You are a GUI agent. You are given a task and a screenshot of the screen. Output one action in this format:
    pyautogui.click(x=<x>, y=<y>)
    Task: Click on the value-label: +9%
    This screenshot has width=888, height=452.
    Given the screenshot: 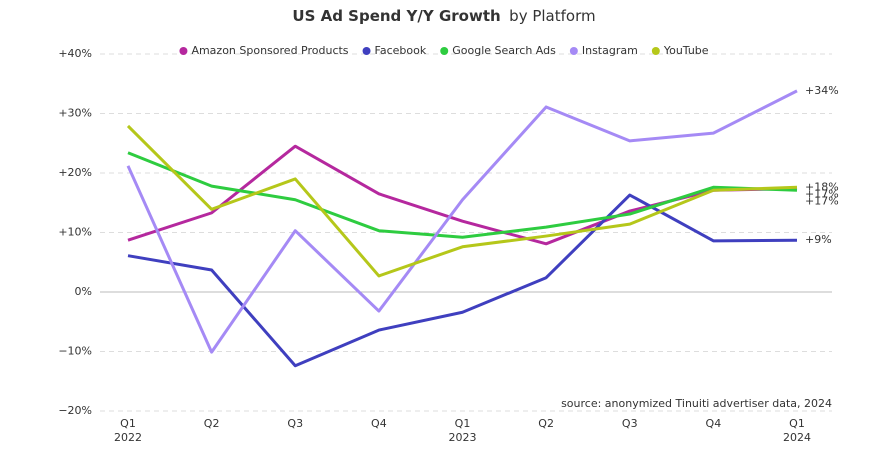 What is the action you would take?
    pyautogui.click(x=818, y=239)
    